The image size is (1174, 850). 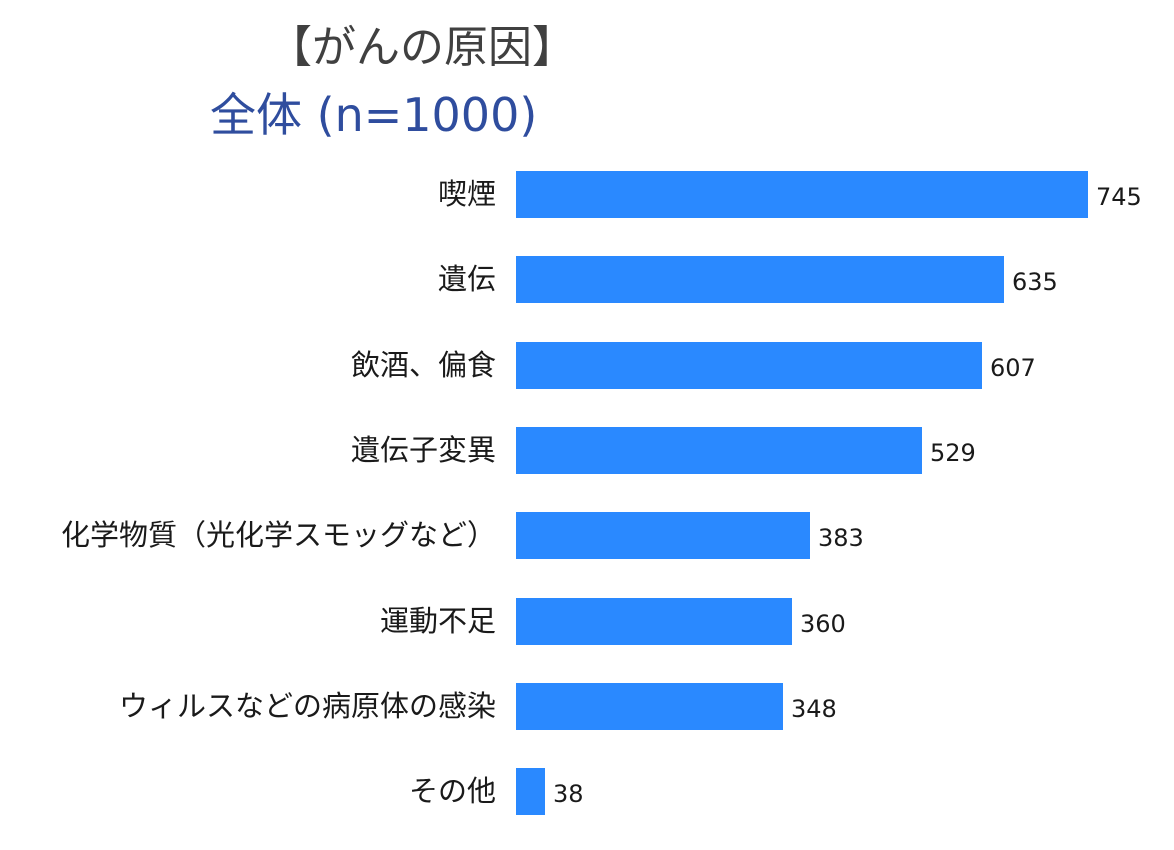 I want to click on bar-row: ウィルスなどの病原体の感染 348, so click(x=587, y=706).